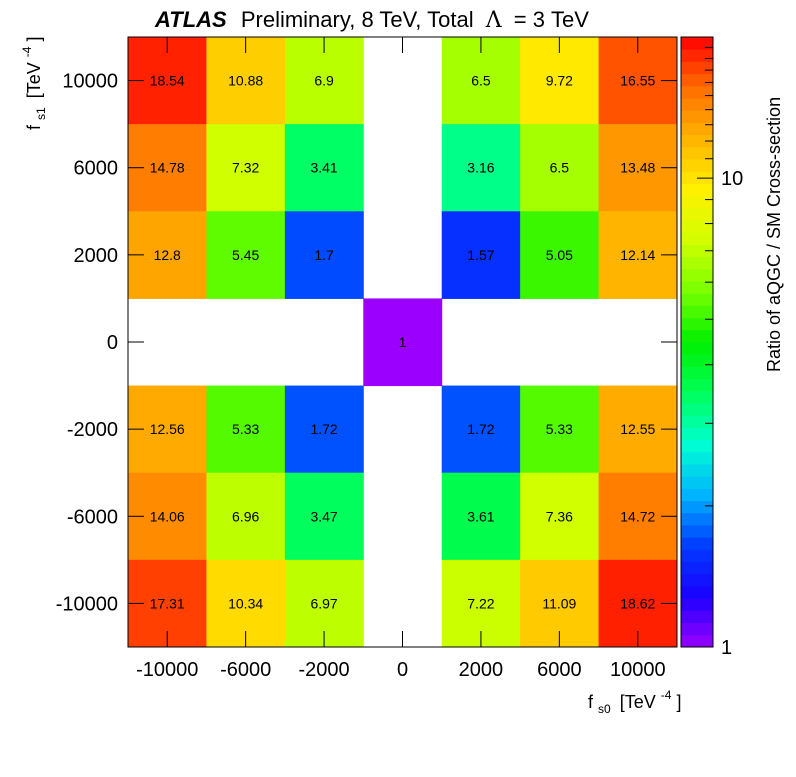 The image size is (796, 777). Describe the element at coordinates (245, 429) in the screenshot. I see `cell-value-label: 5.33` at that location.